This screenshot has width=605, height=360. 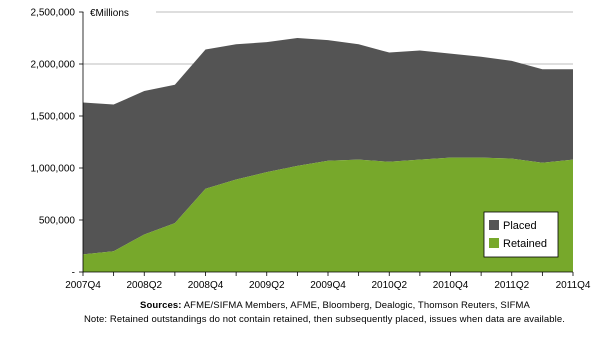 I want to click on x-tick-label: 2007Q4, so click(x=83, y=285).